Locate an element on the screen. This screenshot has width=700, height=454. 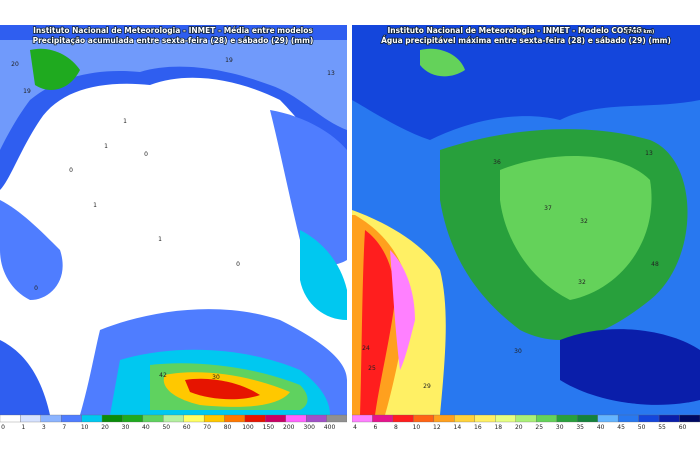
colorbar-label: 300 is located at coordinates (309, 427).